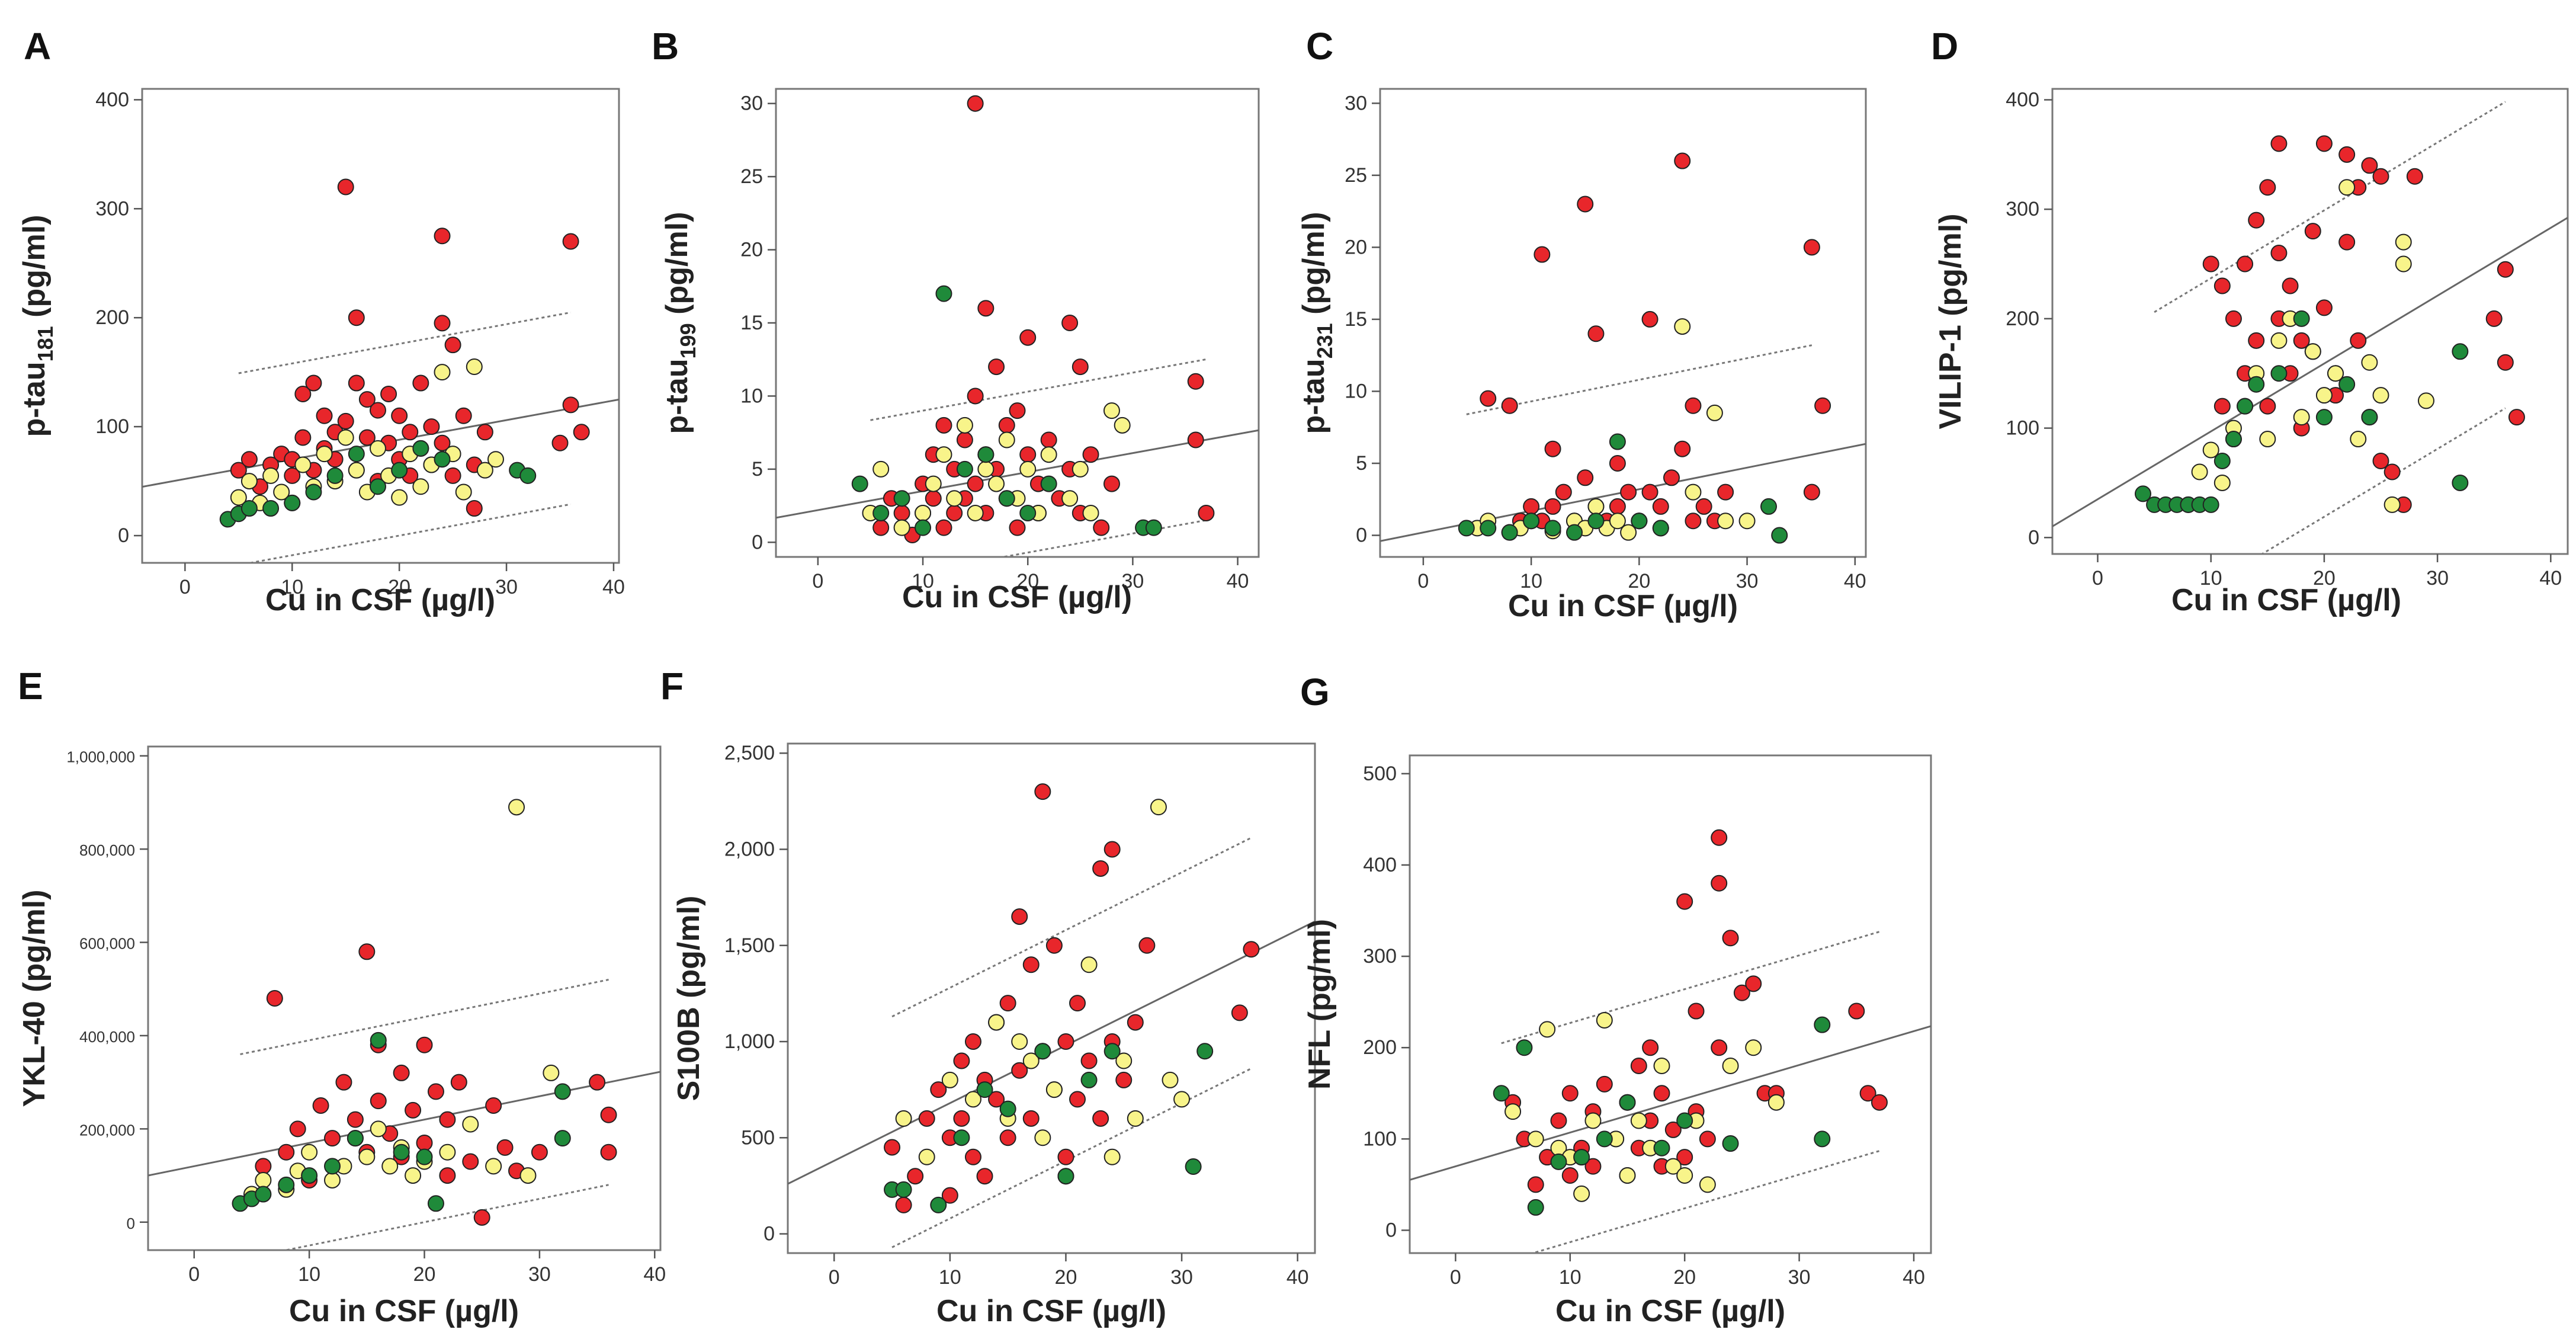 Image resolution: width=2576 pixels, height=1339 pixels. Describe the element at coordinates (37, 46) in the screenshot. I see `panel-letter: A` at that location.